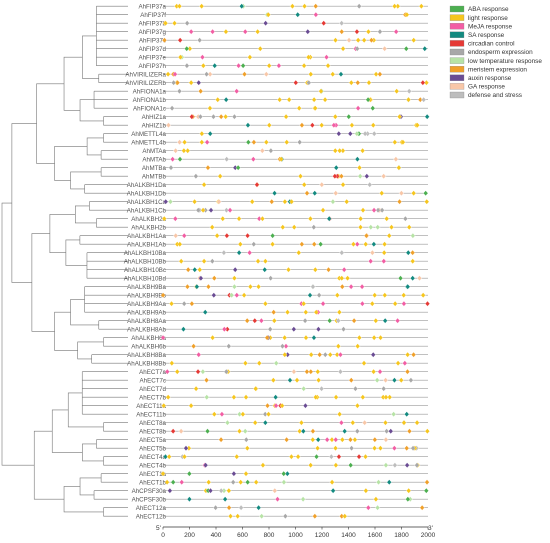  I want to click on legend-label: light response, so click(488, 18).